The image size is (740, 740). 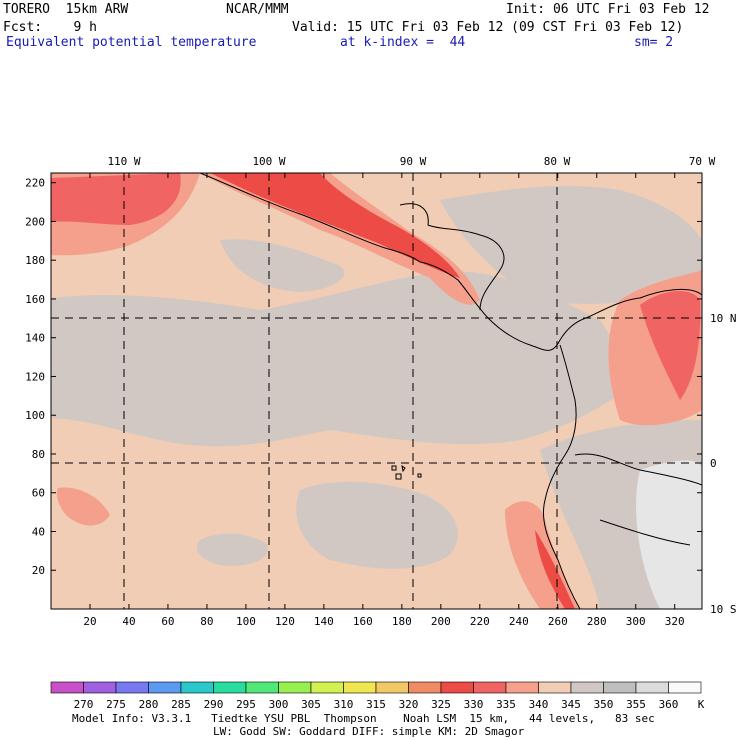 I want to click on longitude-label: 110 W, so click(x=123, y=161).